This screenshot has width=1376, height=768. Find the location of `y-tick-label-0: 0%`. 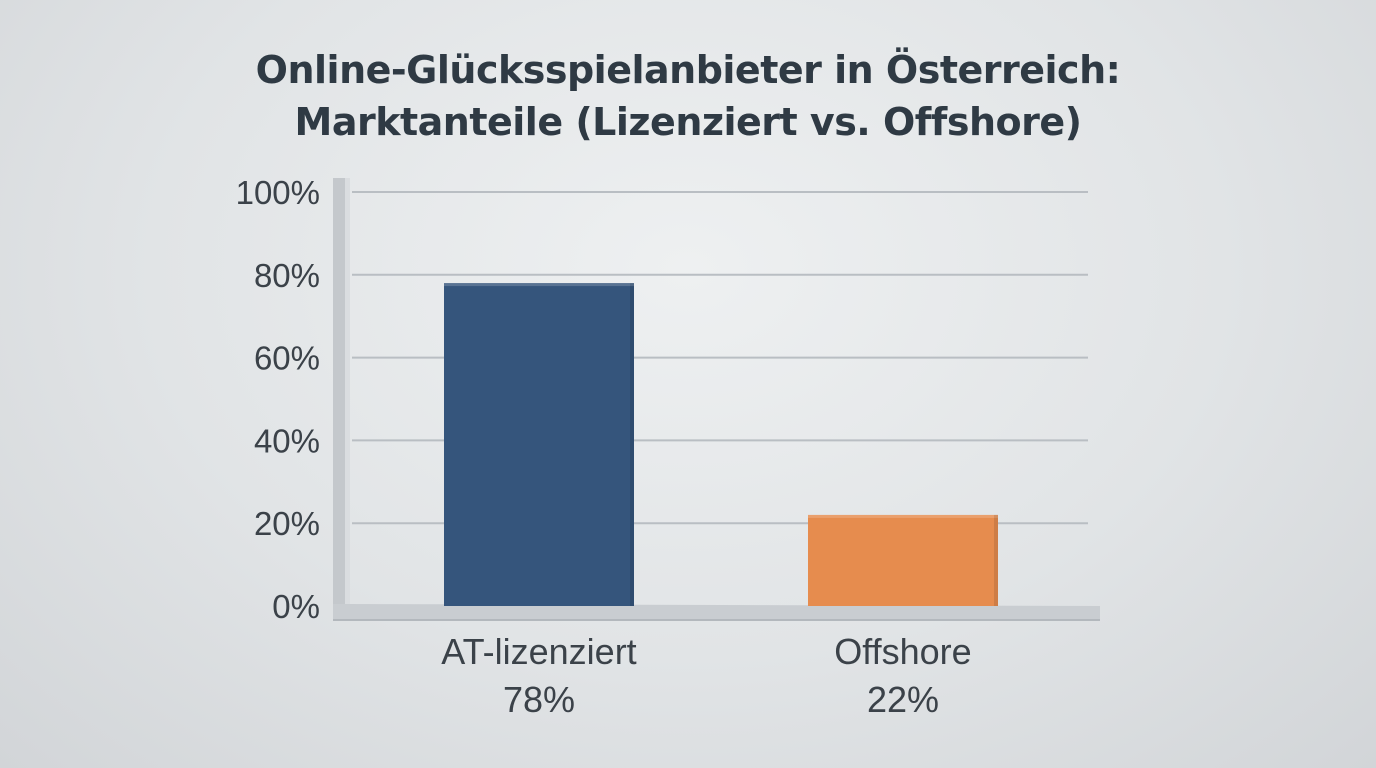

y-tick-label-0: 0% is located at coordinates (296, 606).